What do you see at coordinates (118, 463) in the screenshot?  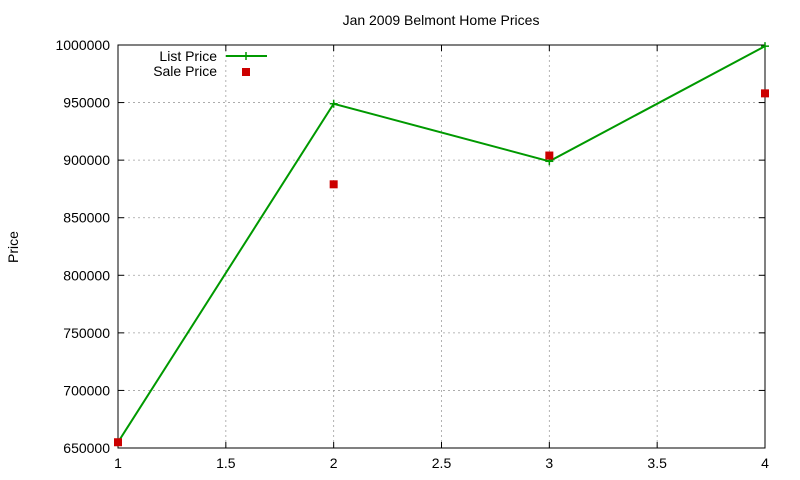 I see `x-tick-label: 1` at bounding box center [118, 463].